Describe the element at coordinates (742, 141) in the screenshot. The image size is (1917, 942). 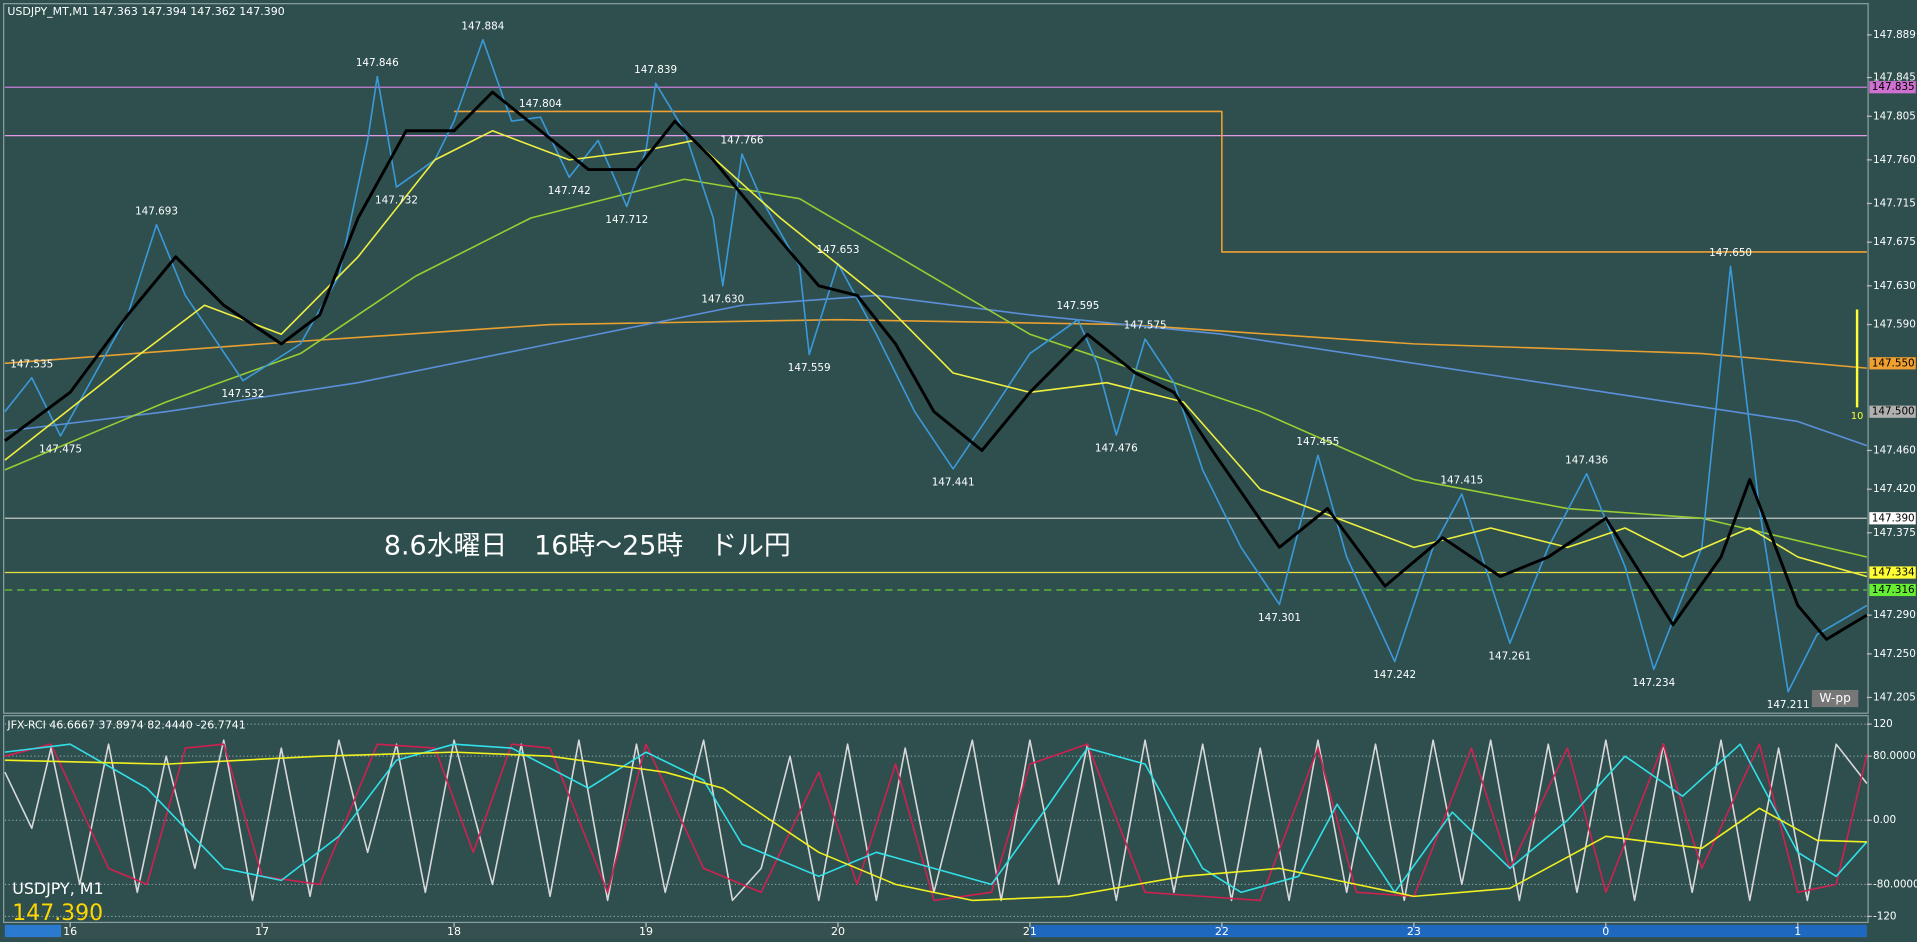
I see `extreme-label: 147.766` at that location.